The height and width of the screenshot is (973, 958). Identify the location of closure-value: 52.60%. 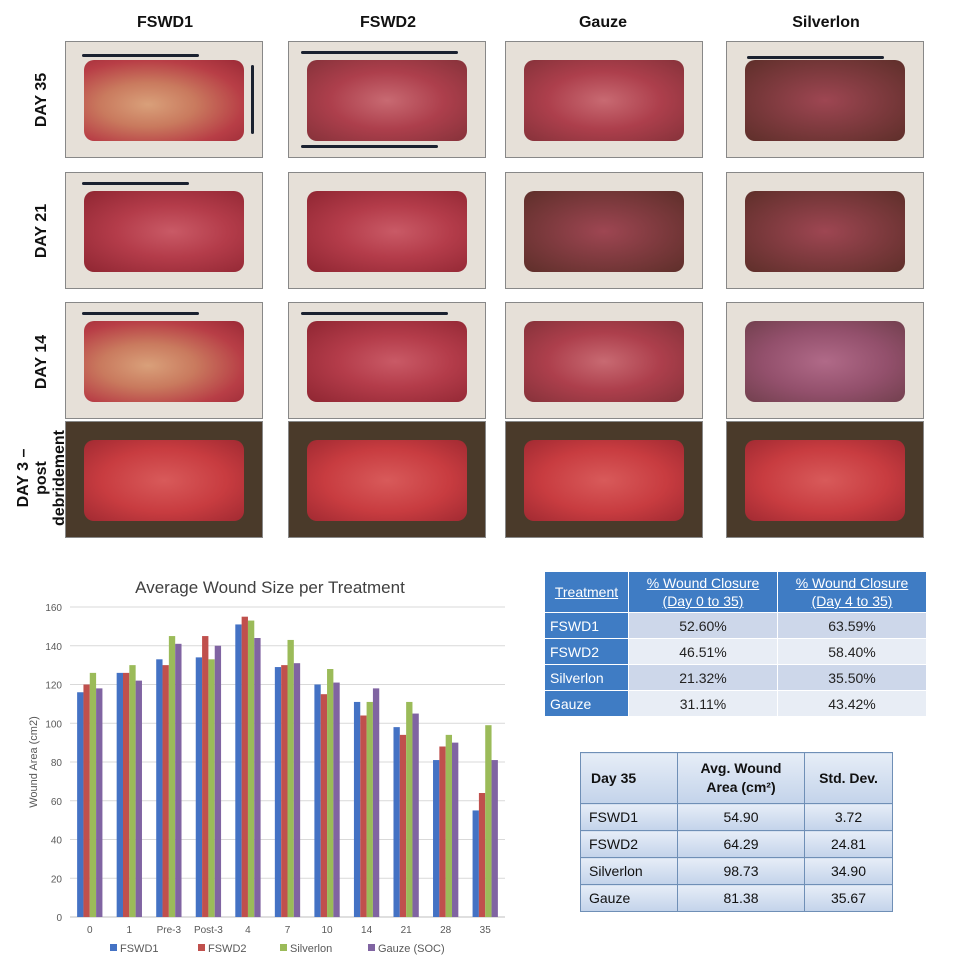
(703, 625).